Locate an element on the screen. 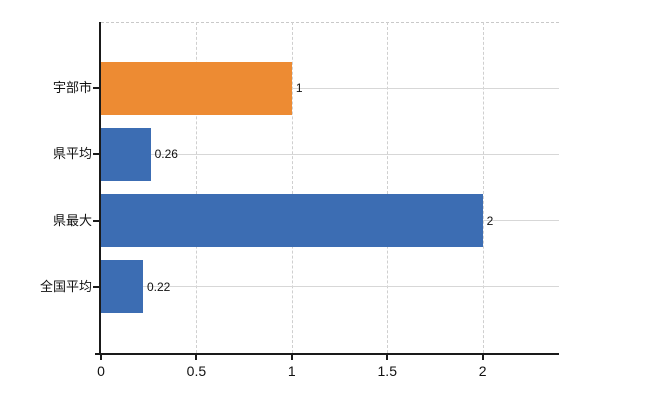 The width and height of the screenshot is (650, 400). category-label: 県最大 is located at coordinates (72, 220).